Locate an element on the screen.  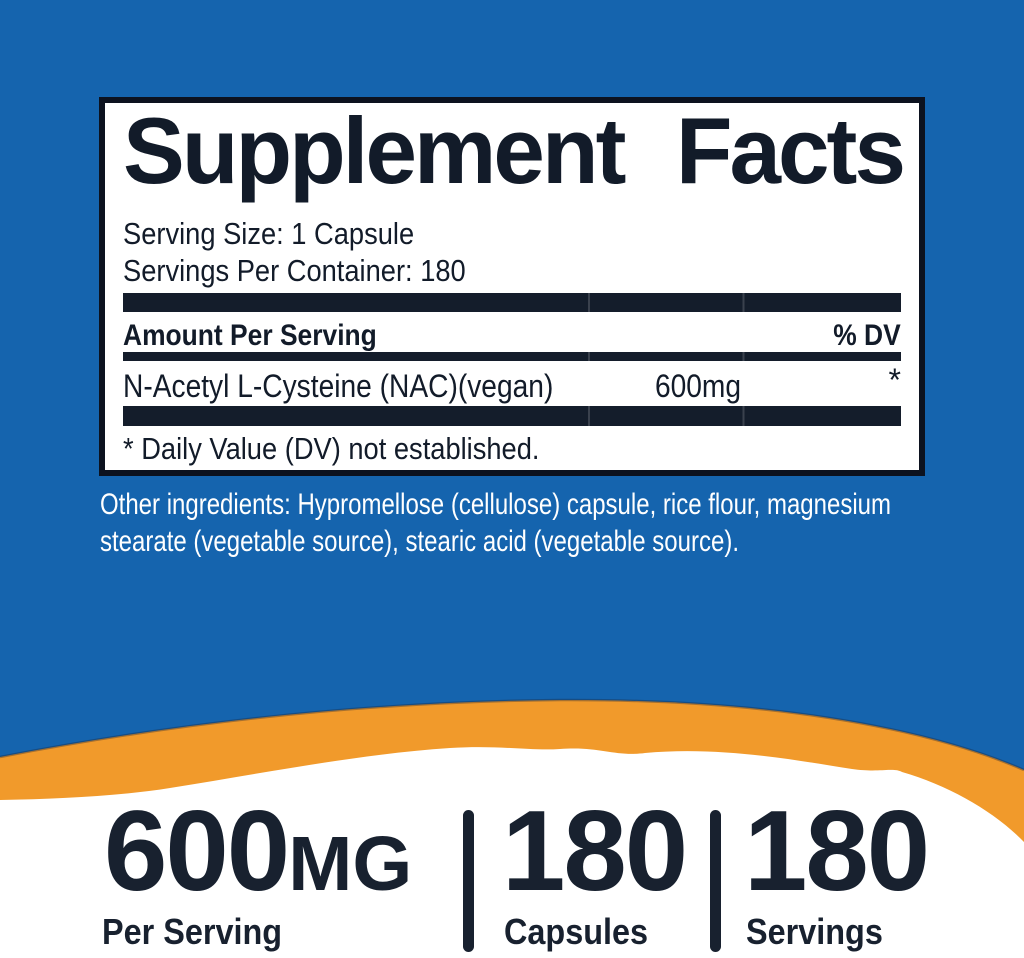
stat-capsules-label: Capsules is located at coordinates (576, 931).